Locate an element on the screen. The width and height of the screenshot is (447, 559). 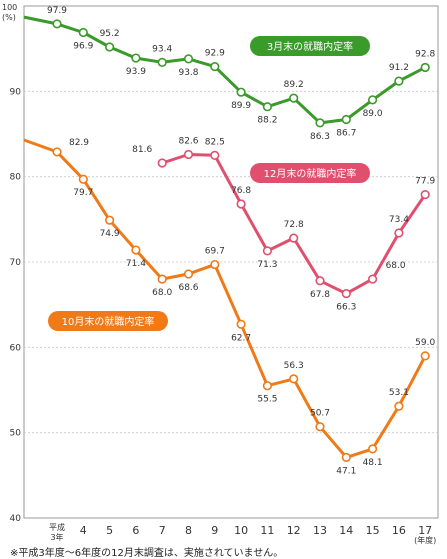
data-label: 96.9 is located at coordinates (83, 46).